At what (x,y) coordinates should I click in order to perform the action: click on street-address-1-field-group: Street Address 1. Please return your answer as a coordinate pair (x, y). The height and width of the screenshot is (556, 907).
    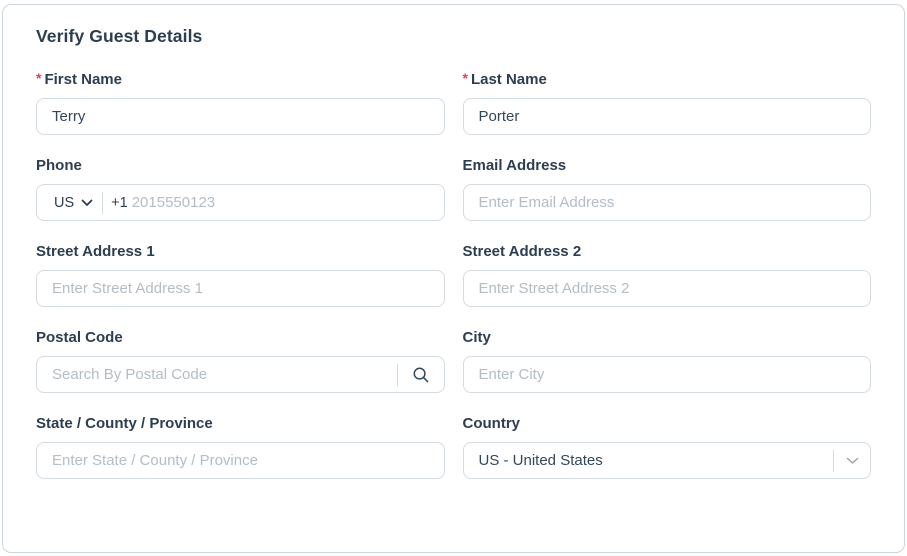
    Looking at the image, I should click on (240, 275).